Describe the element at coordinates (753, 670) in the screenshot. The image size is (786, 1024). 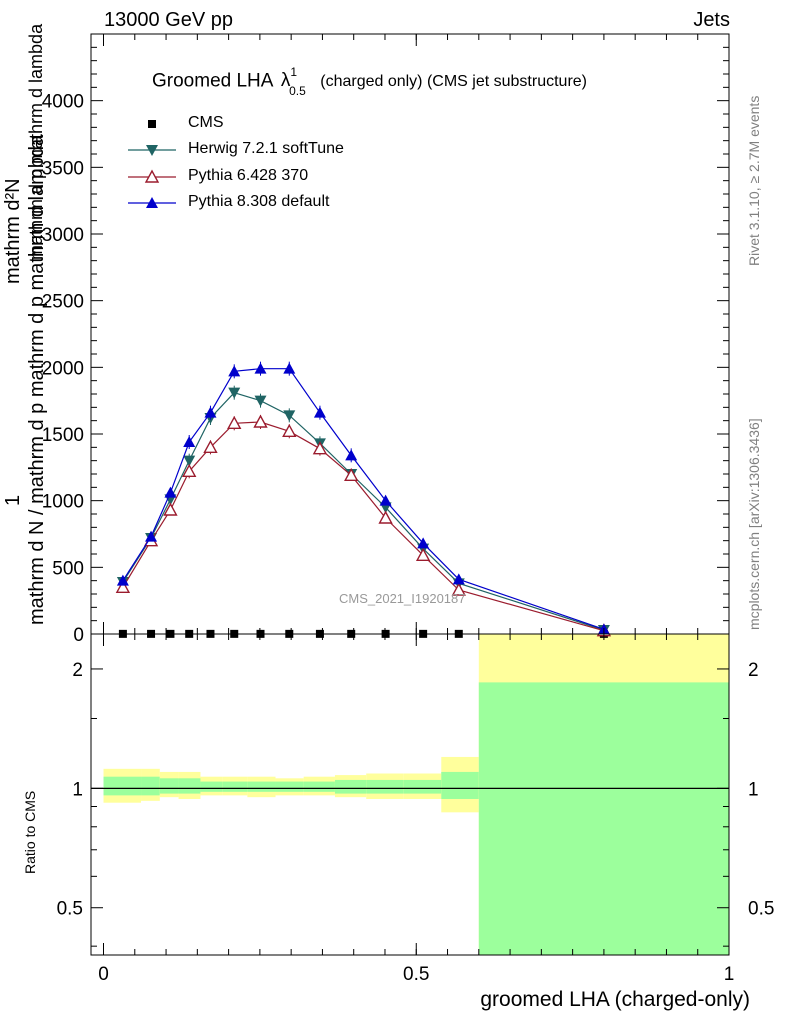
I see `ratio-ytick-label-r-2: 2` at that location.